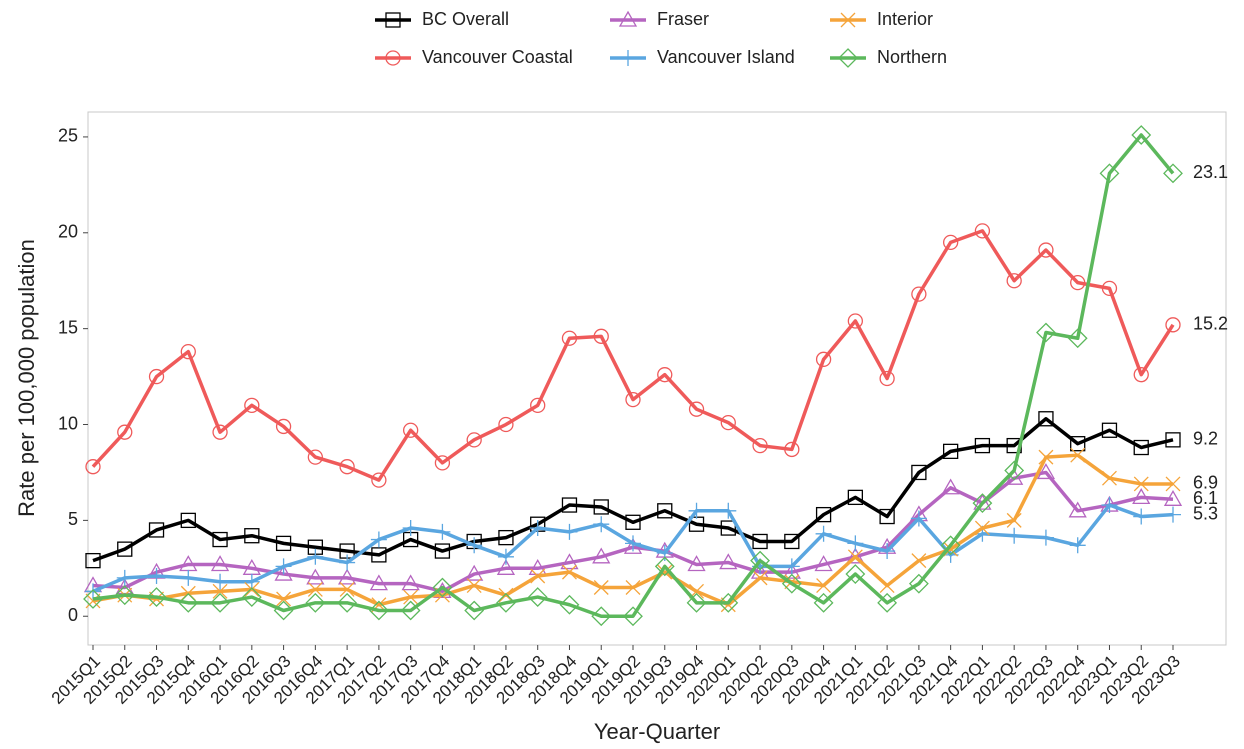 The image size is (1244, 749). What do you see at coordinates (68, 232) in the screenshot?
I see `y-tick-label: 20` at bounding box center [68, 232].